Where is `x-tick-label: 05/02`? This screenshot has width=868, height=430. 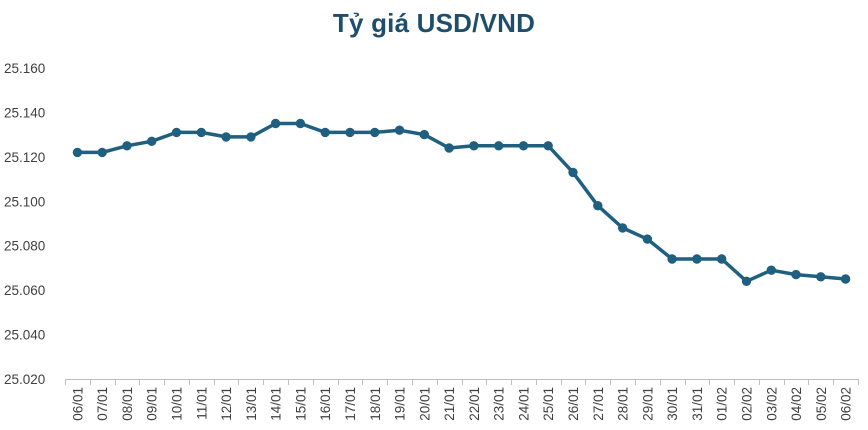
x-tick-label: 05/02 is located at coordinates (821, 404).